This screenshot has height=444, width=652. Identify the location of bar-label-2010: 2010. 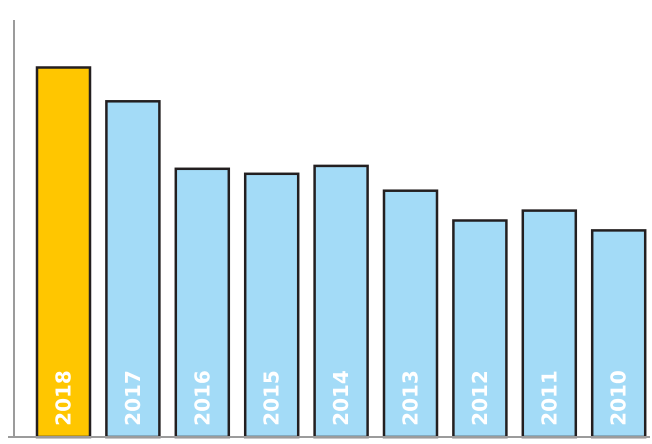
(619, 398).